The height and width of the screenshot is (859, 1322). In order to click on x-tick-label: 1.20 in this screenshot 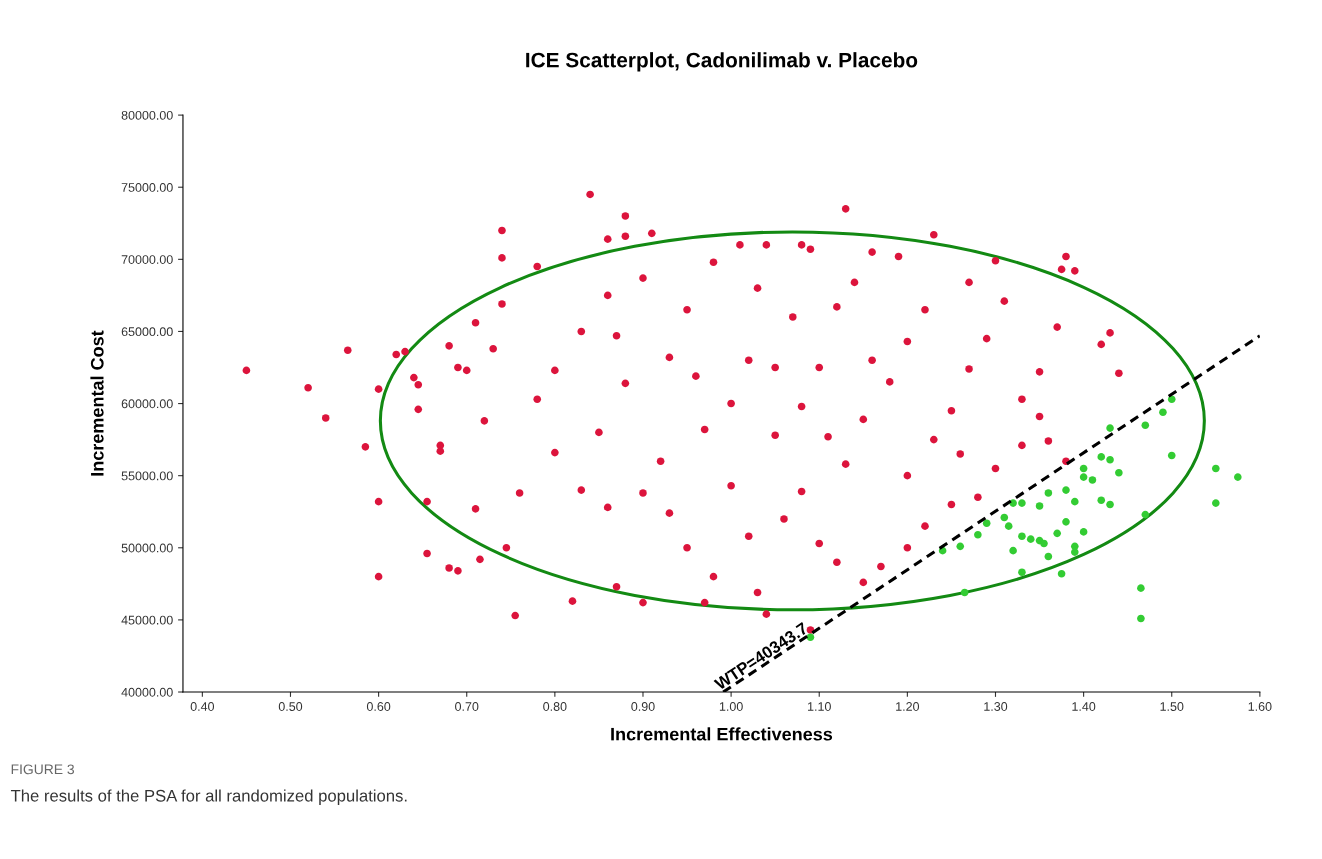, I will do `click(908, 706)`.